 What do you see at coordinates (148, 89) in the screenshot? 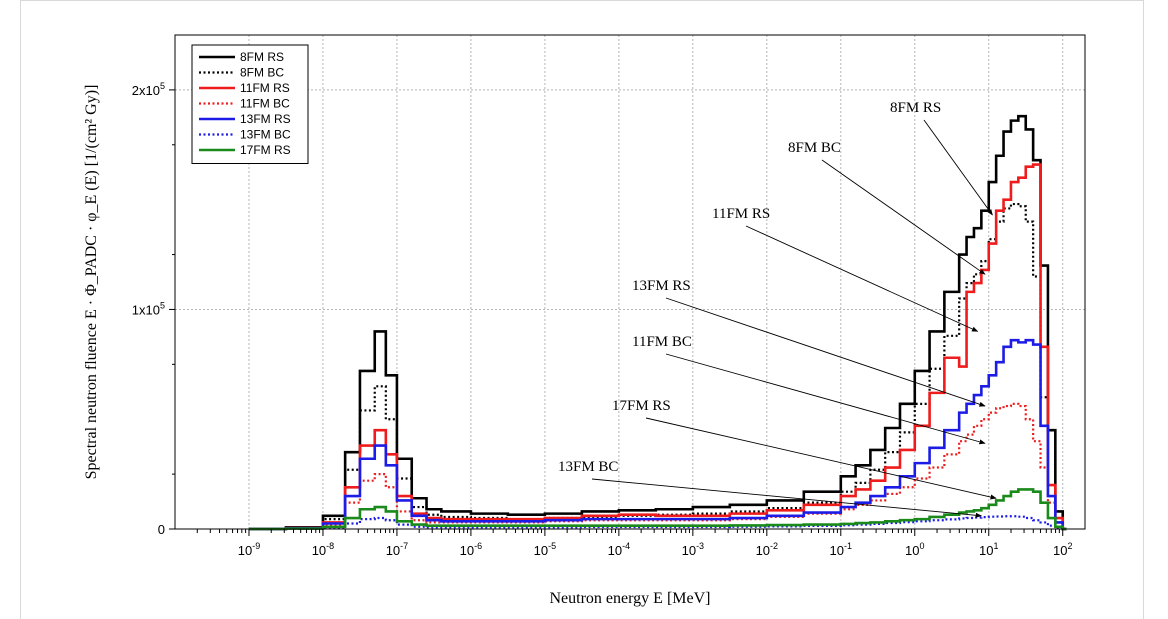
I see `y-tick-label: 2x10⁵` at bounding box center [148, 89].